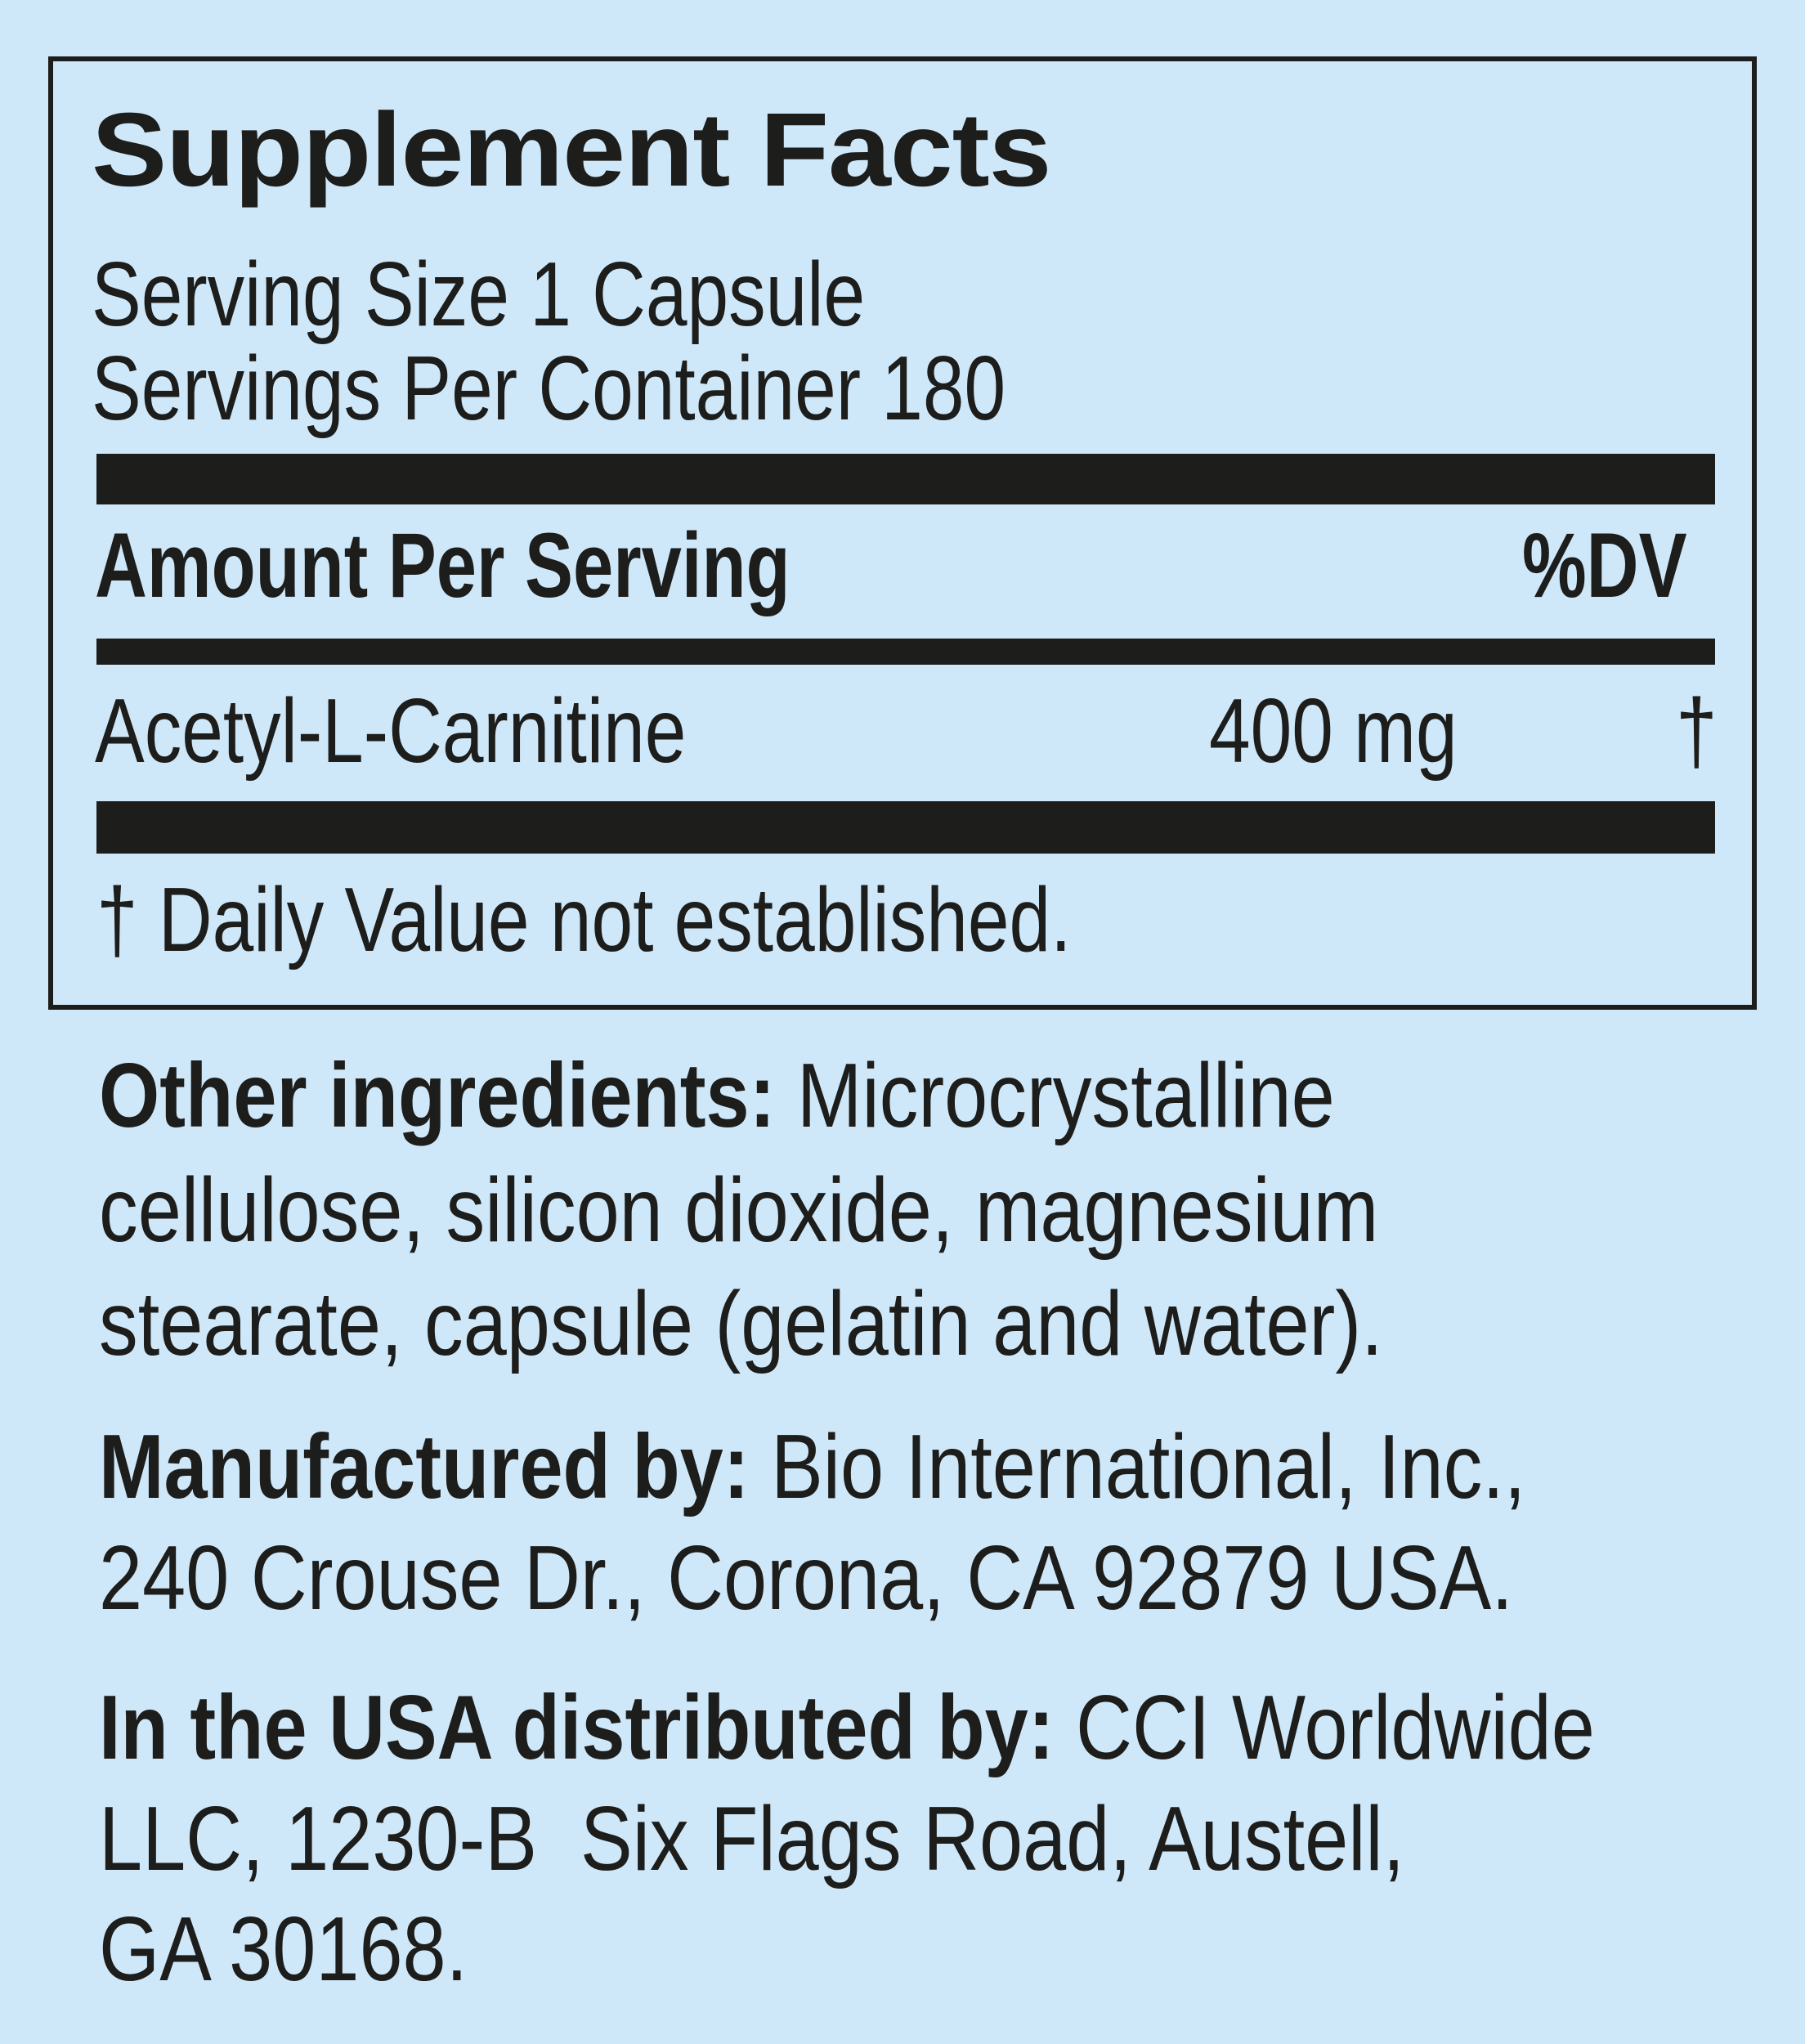 The height and width of the screenshot is (2044, 1805). What do you see at coordinates (584, 920) in the screenshot?
I see `footnote: † Daily Value not established.` at bounding box center [584, 920].